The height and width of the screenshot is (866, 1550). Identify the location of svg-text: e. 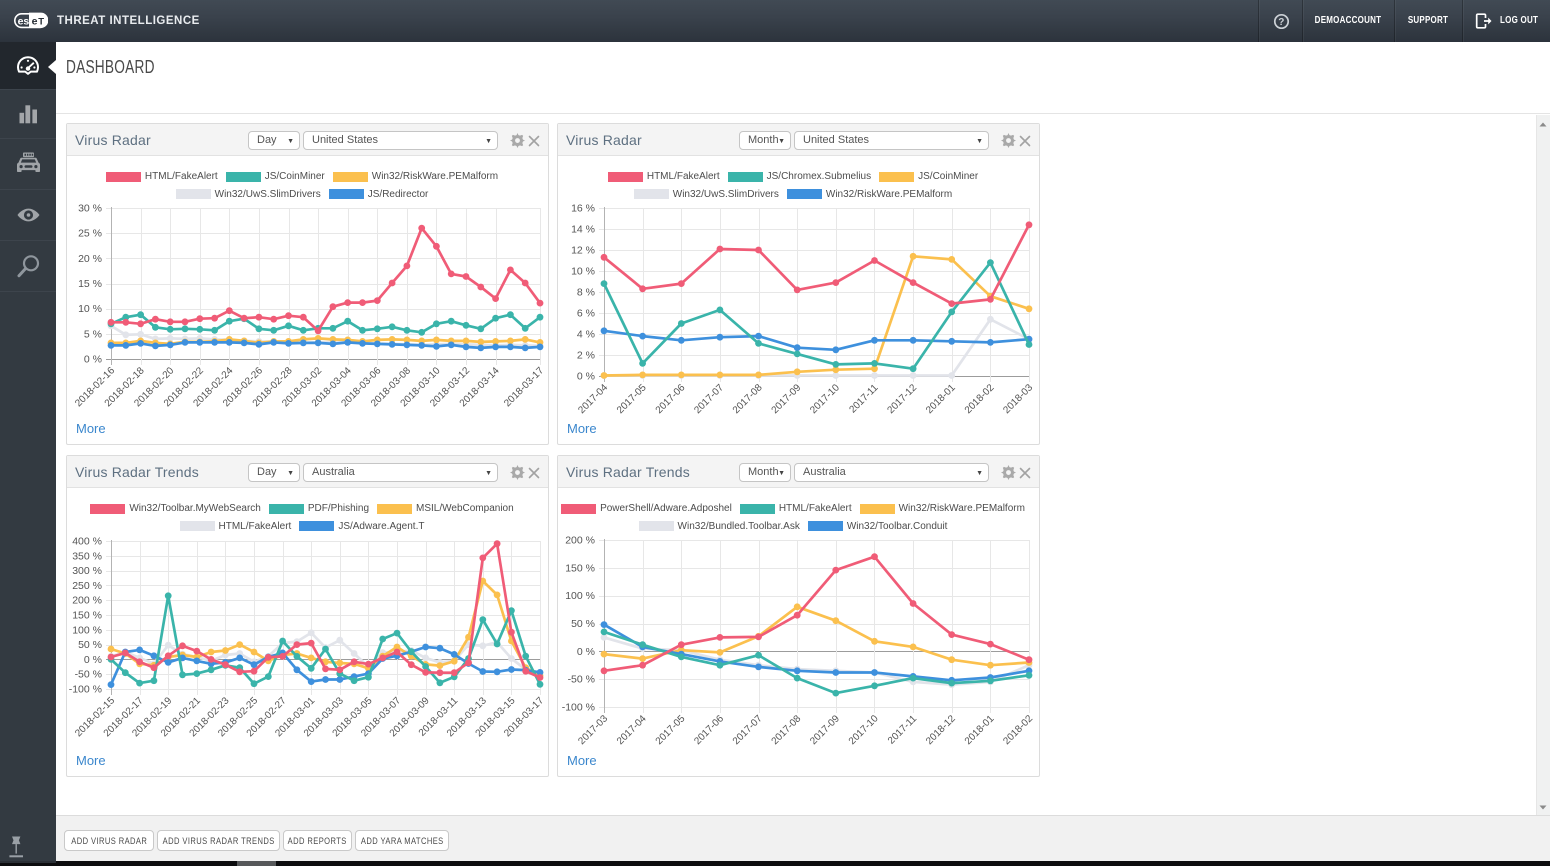
(35, 22).